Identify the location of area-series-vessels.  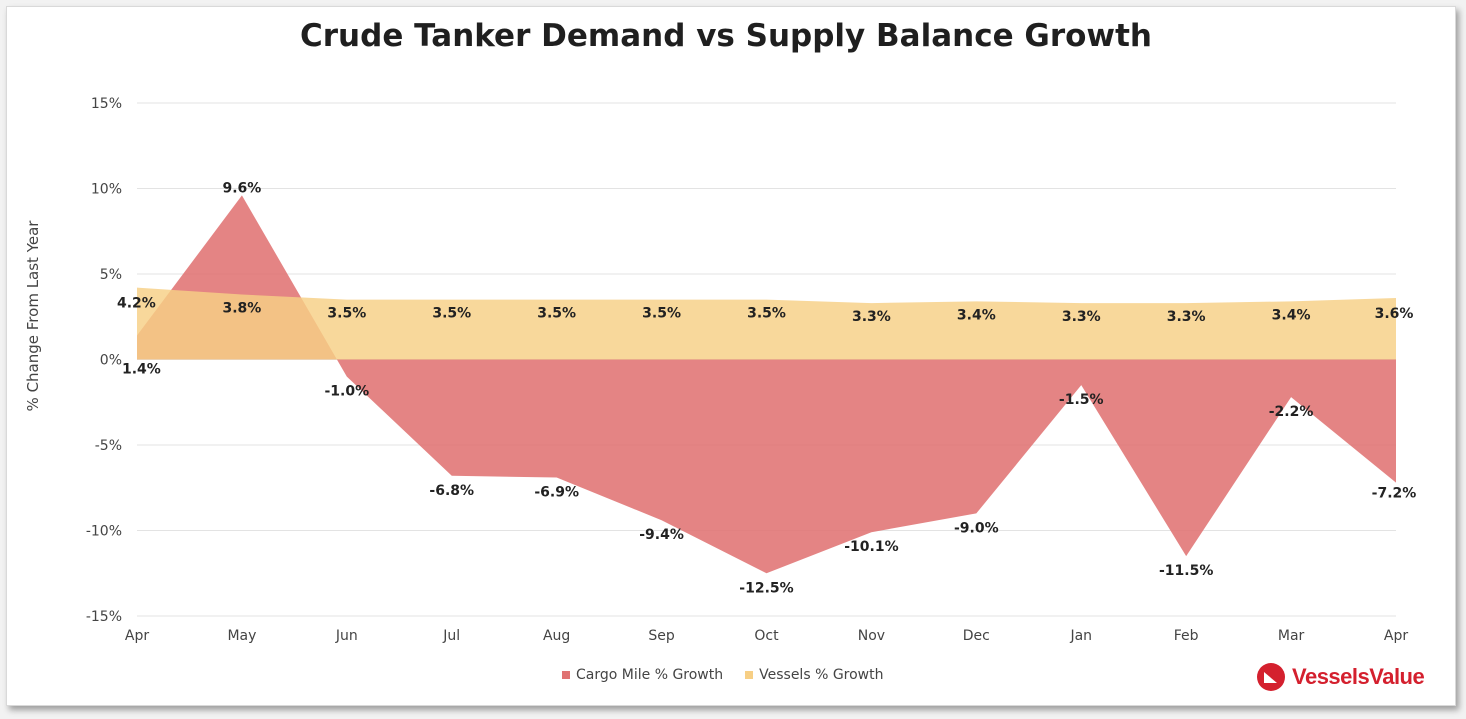
(766, 323).